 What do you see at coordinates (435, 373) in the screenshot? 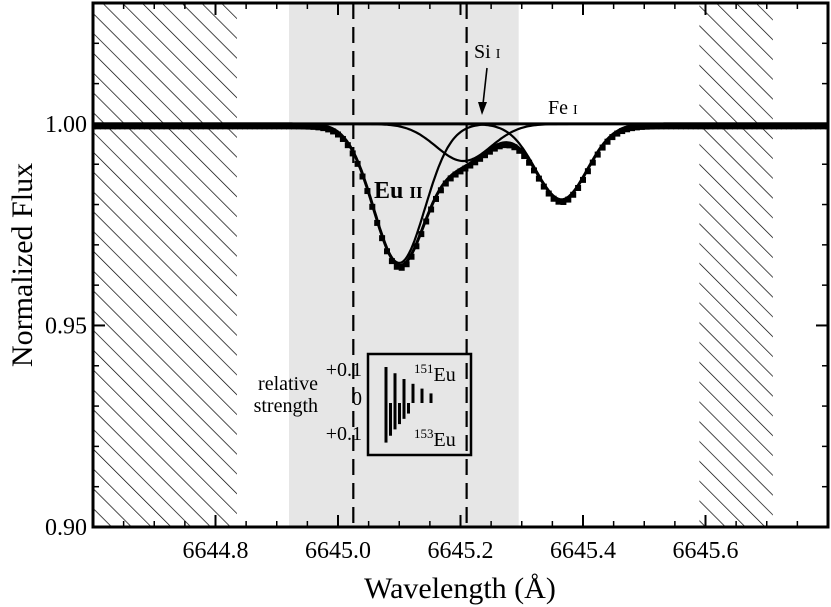
I see `eu151-label: 151Eu` at bounding box center [435, 373].